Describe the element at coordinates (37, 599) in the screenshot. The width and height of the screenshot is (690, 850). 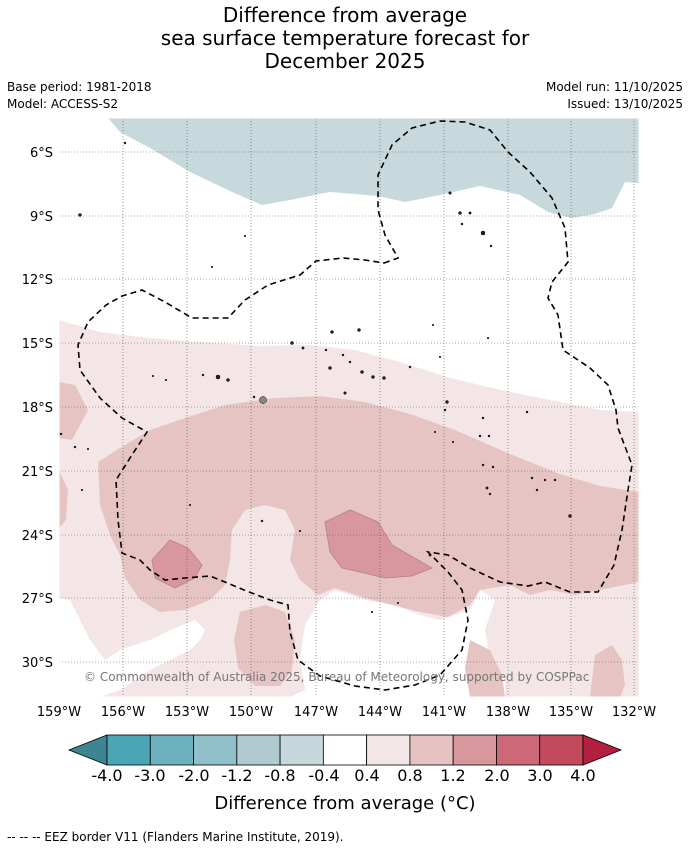
I see `lat-label: 27°S` at that location.